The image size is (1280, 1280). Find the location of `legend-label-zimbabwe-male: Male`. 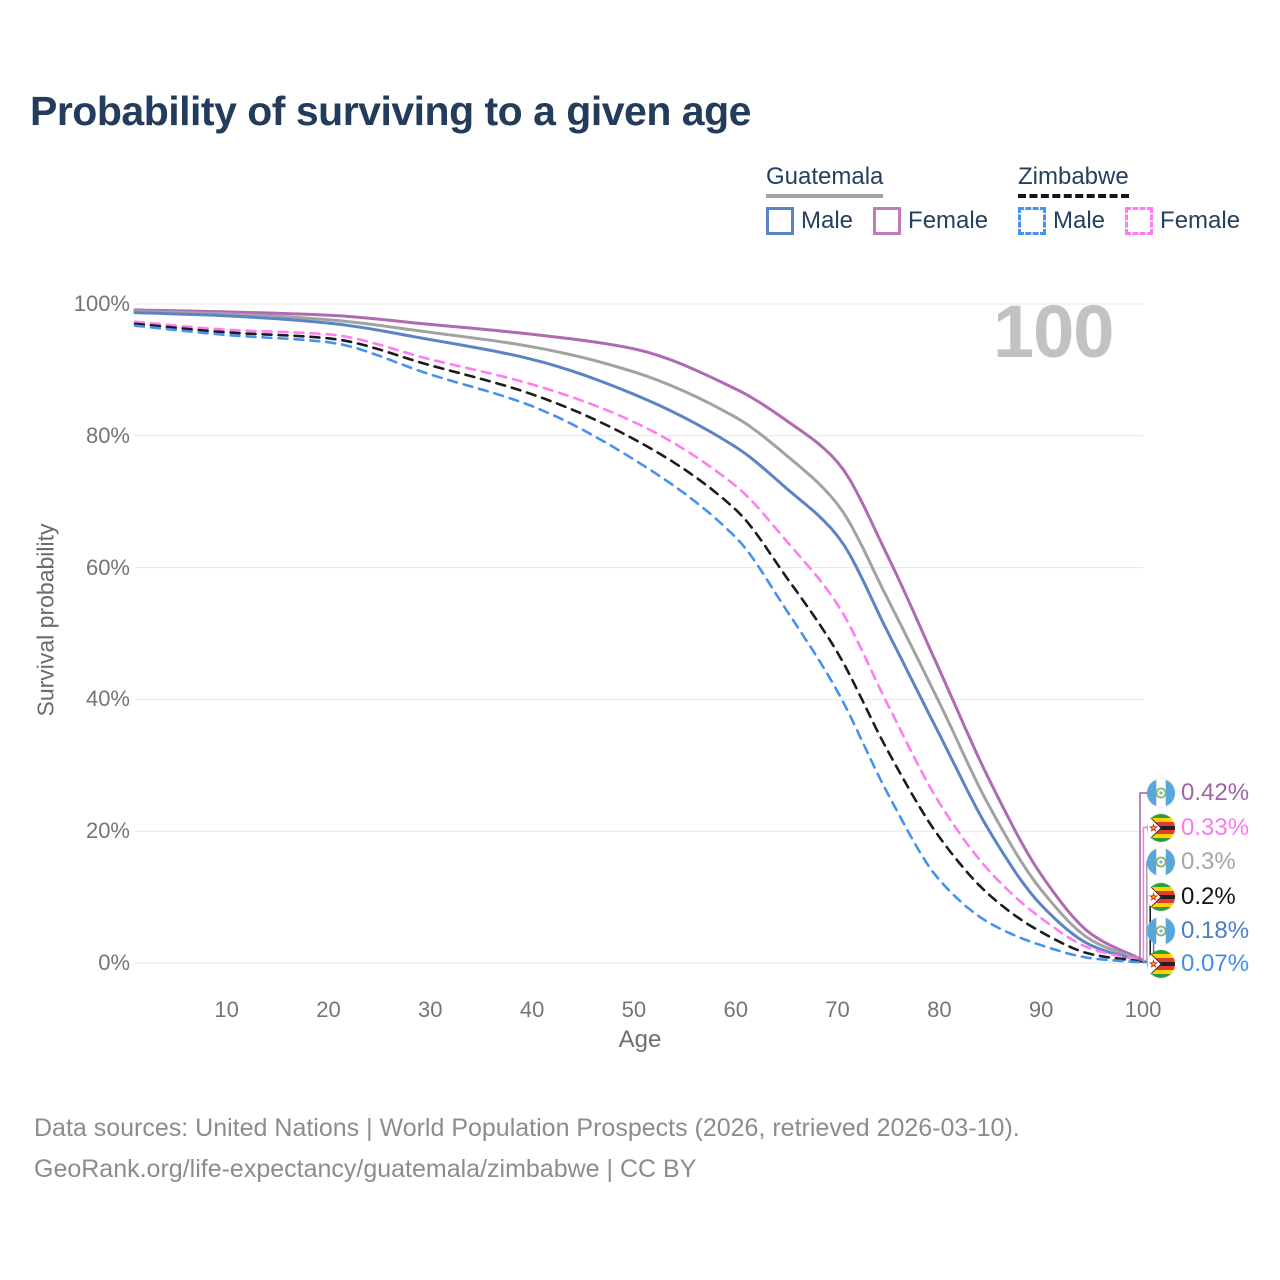

legend-label-zimbabwe-male: Male is located at coordinates (1079, 220).